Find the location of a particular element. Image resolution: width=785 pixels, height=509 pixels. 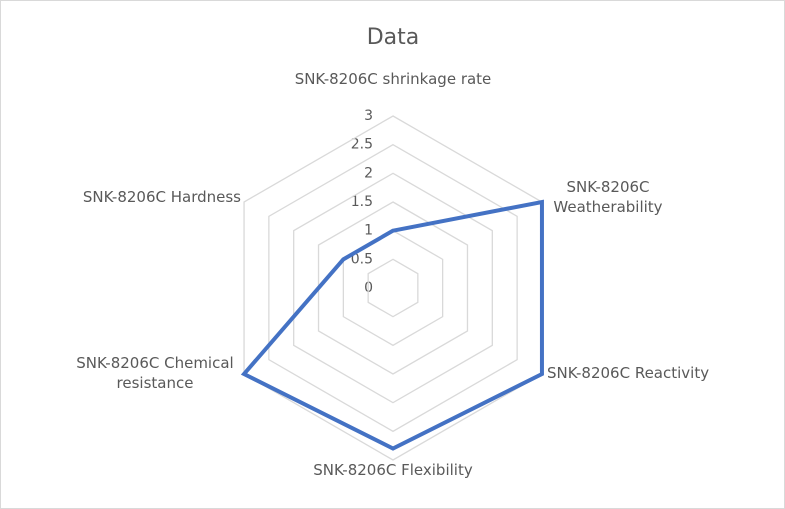

r-tick-label: 1 is located at coordinates (368, 231).